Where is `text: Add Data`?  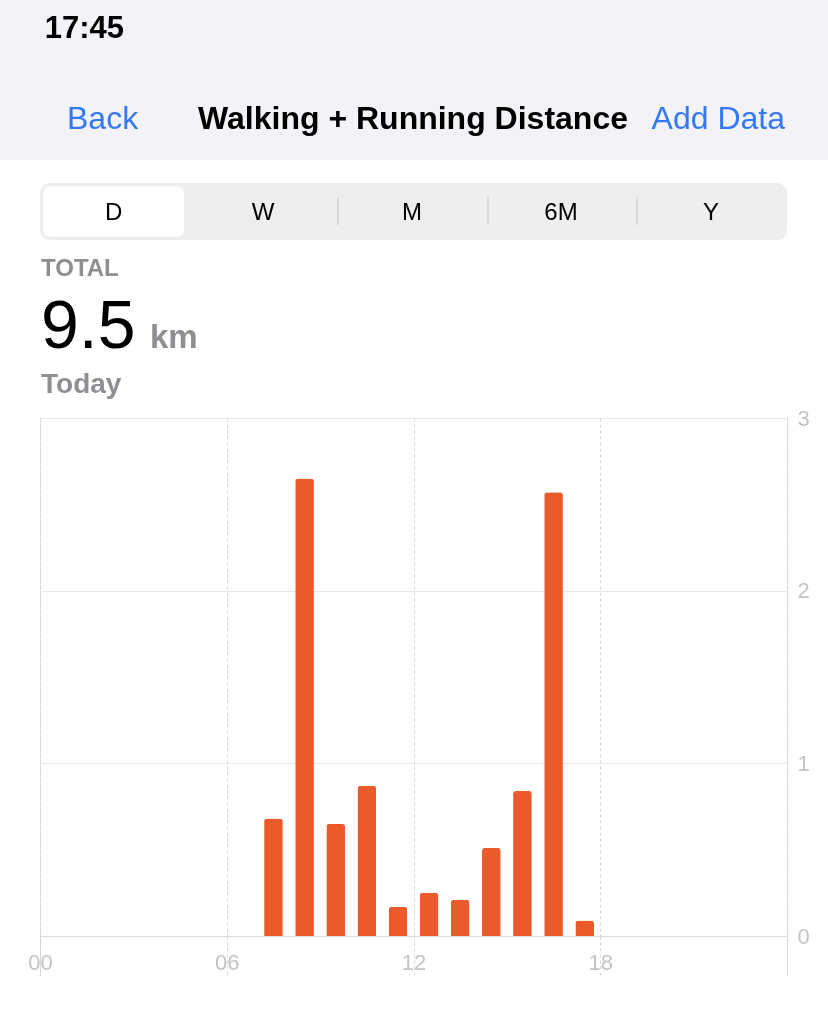 text: Add Data is located at coordinates (718, 118).